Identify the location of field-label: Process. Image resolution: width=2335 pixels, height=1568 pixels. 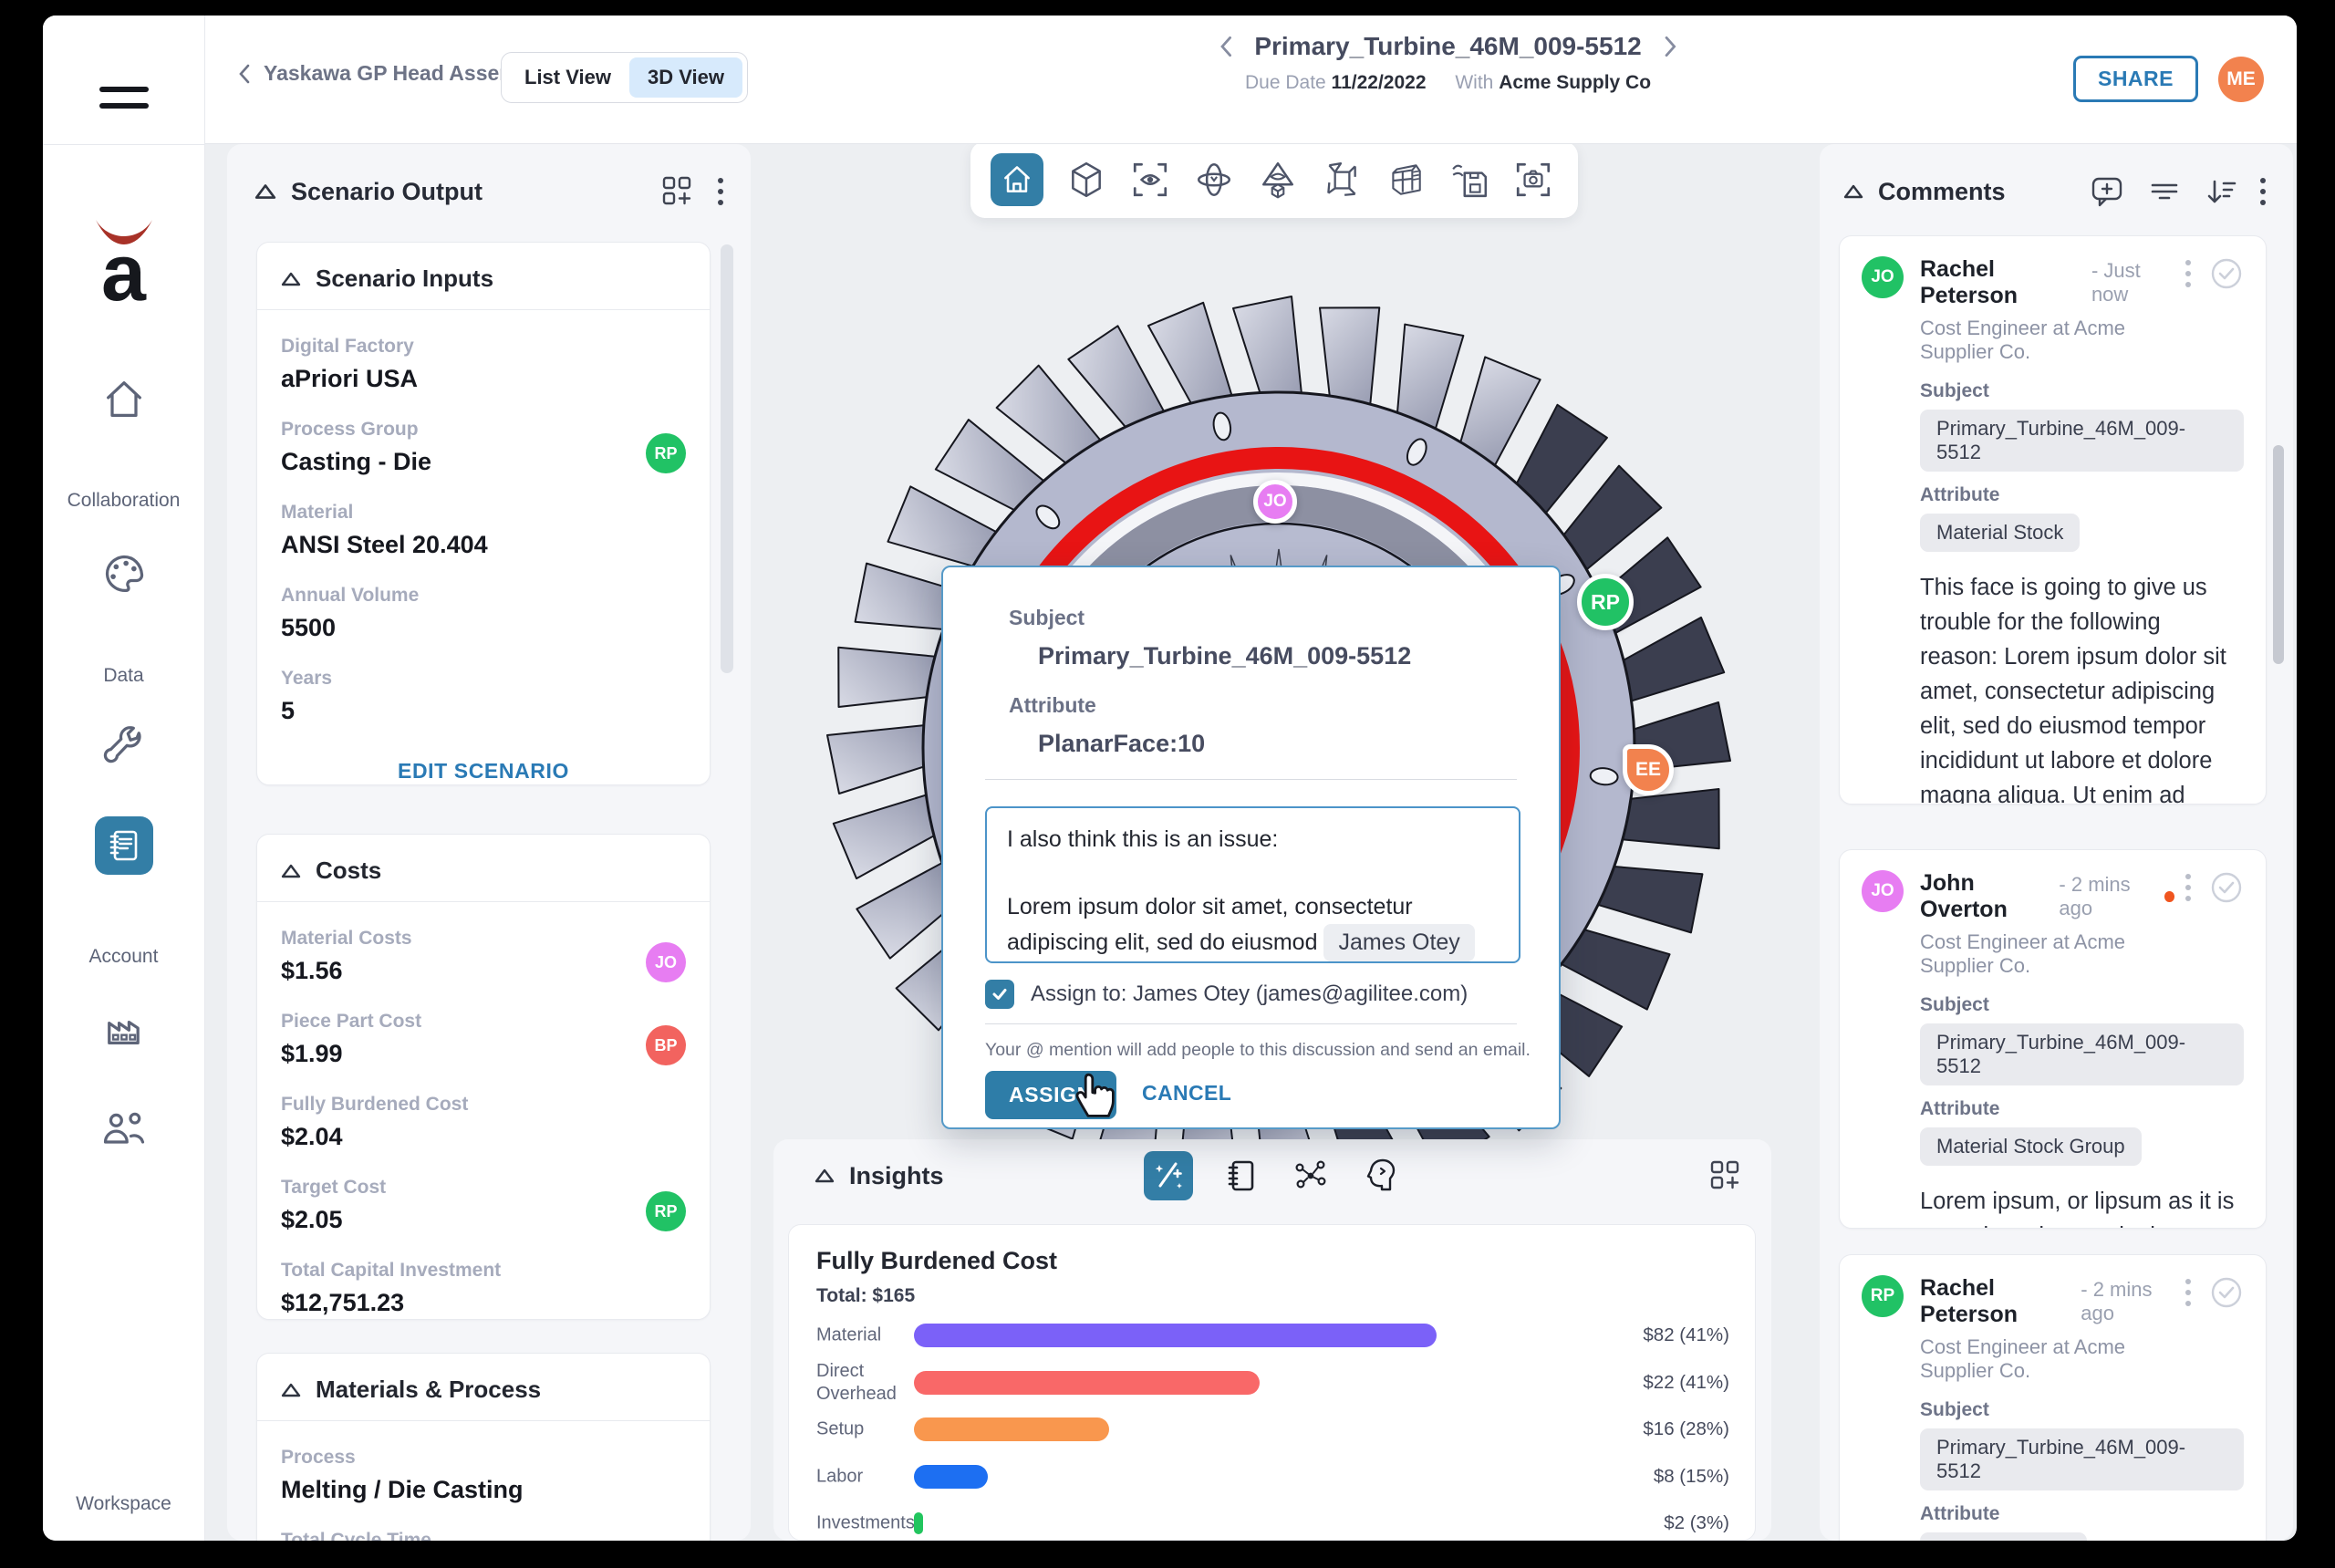
(318, 1457).